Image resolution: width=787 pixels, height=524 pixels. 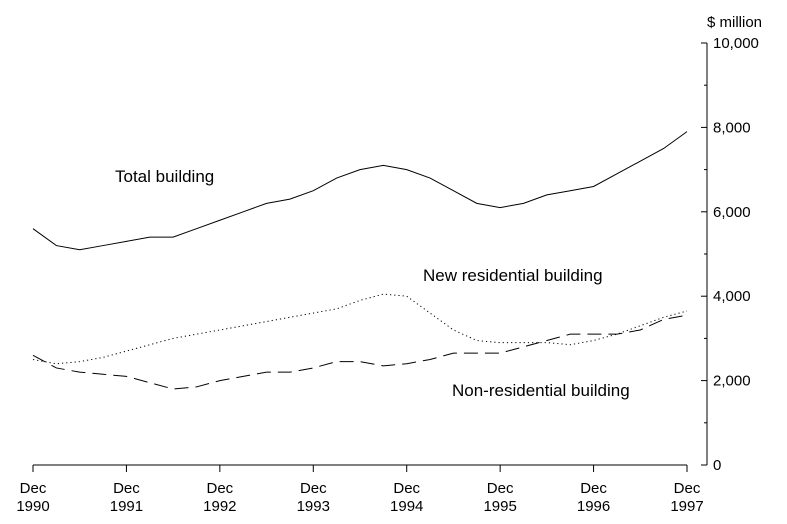 What do you see at coordinates (126, 497) in the screenshot?
I see `x-tick-label: Dec 1991` at bounding box center [126, 497].